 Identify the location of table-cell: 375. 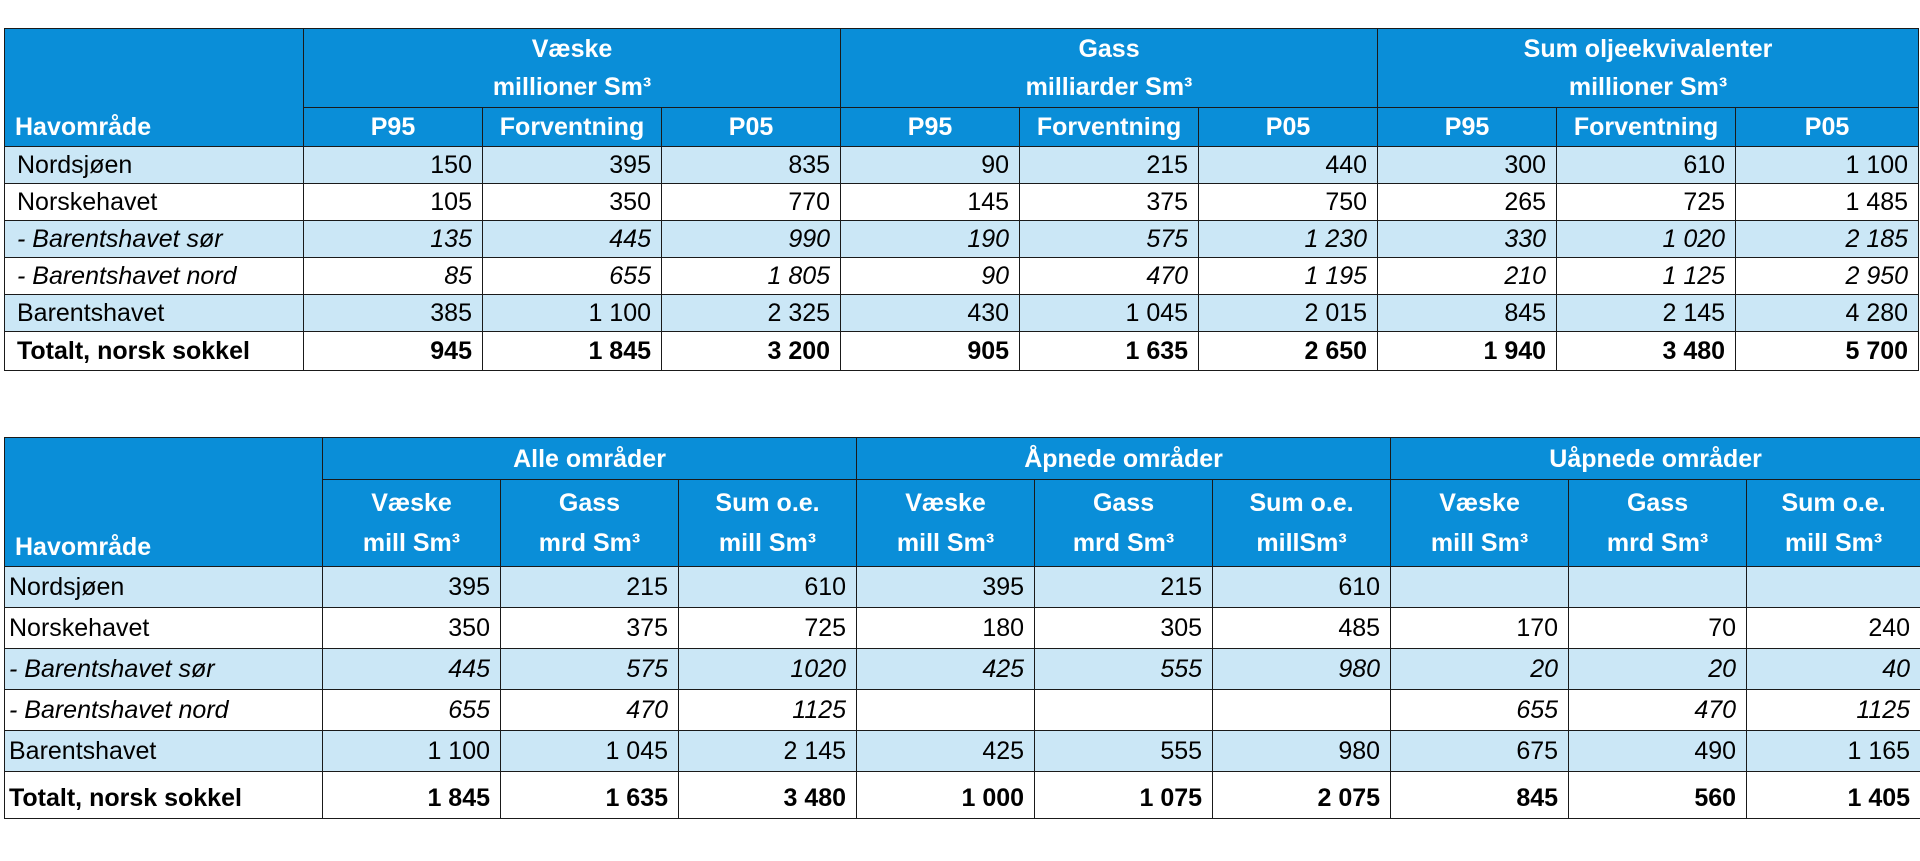
(589, 628).